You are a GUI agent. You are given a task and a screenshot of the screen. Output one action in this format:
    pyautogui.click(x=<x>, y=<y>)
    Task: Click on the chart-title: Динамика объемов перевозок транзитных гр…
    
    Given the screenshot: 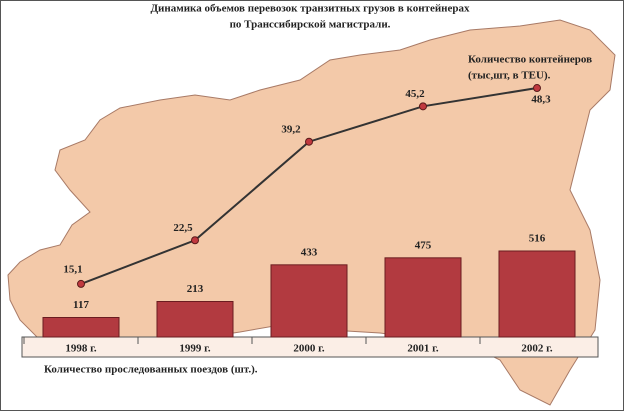 What is the action you would take?
    pyautogui.click(x=310, y=9)
    